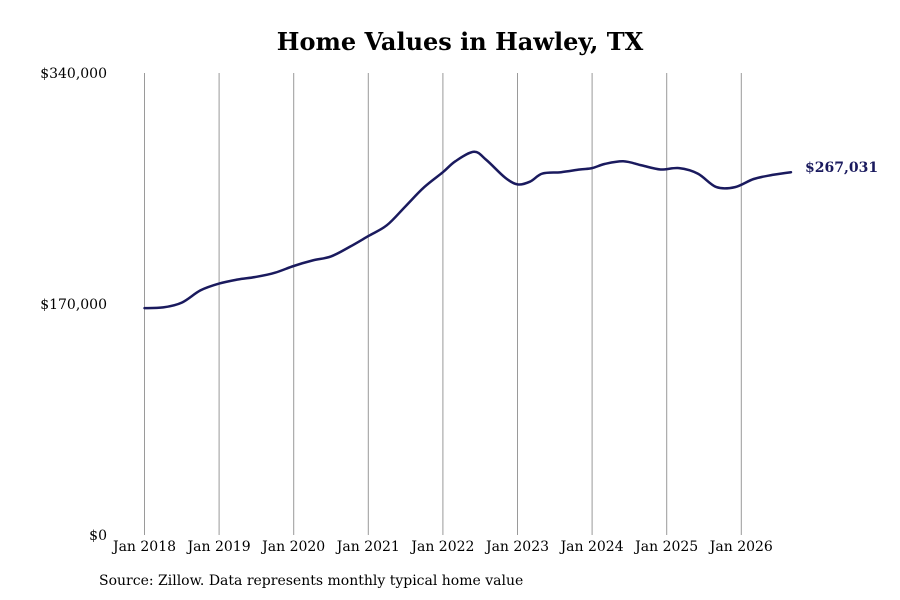  Describe the element at coordinates (73, 305) in the screenshot. I see `y-tick-label: $170,000` at that location.